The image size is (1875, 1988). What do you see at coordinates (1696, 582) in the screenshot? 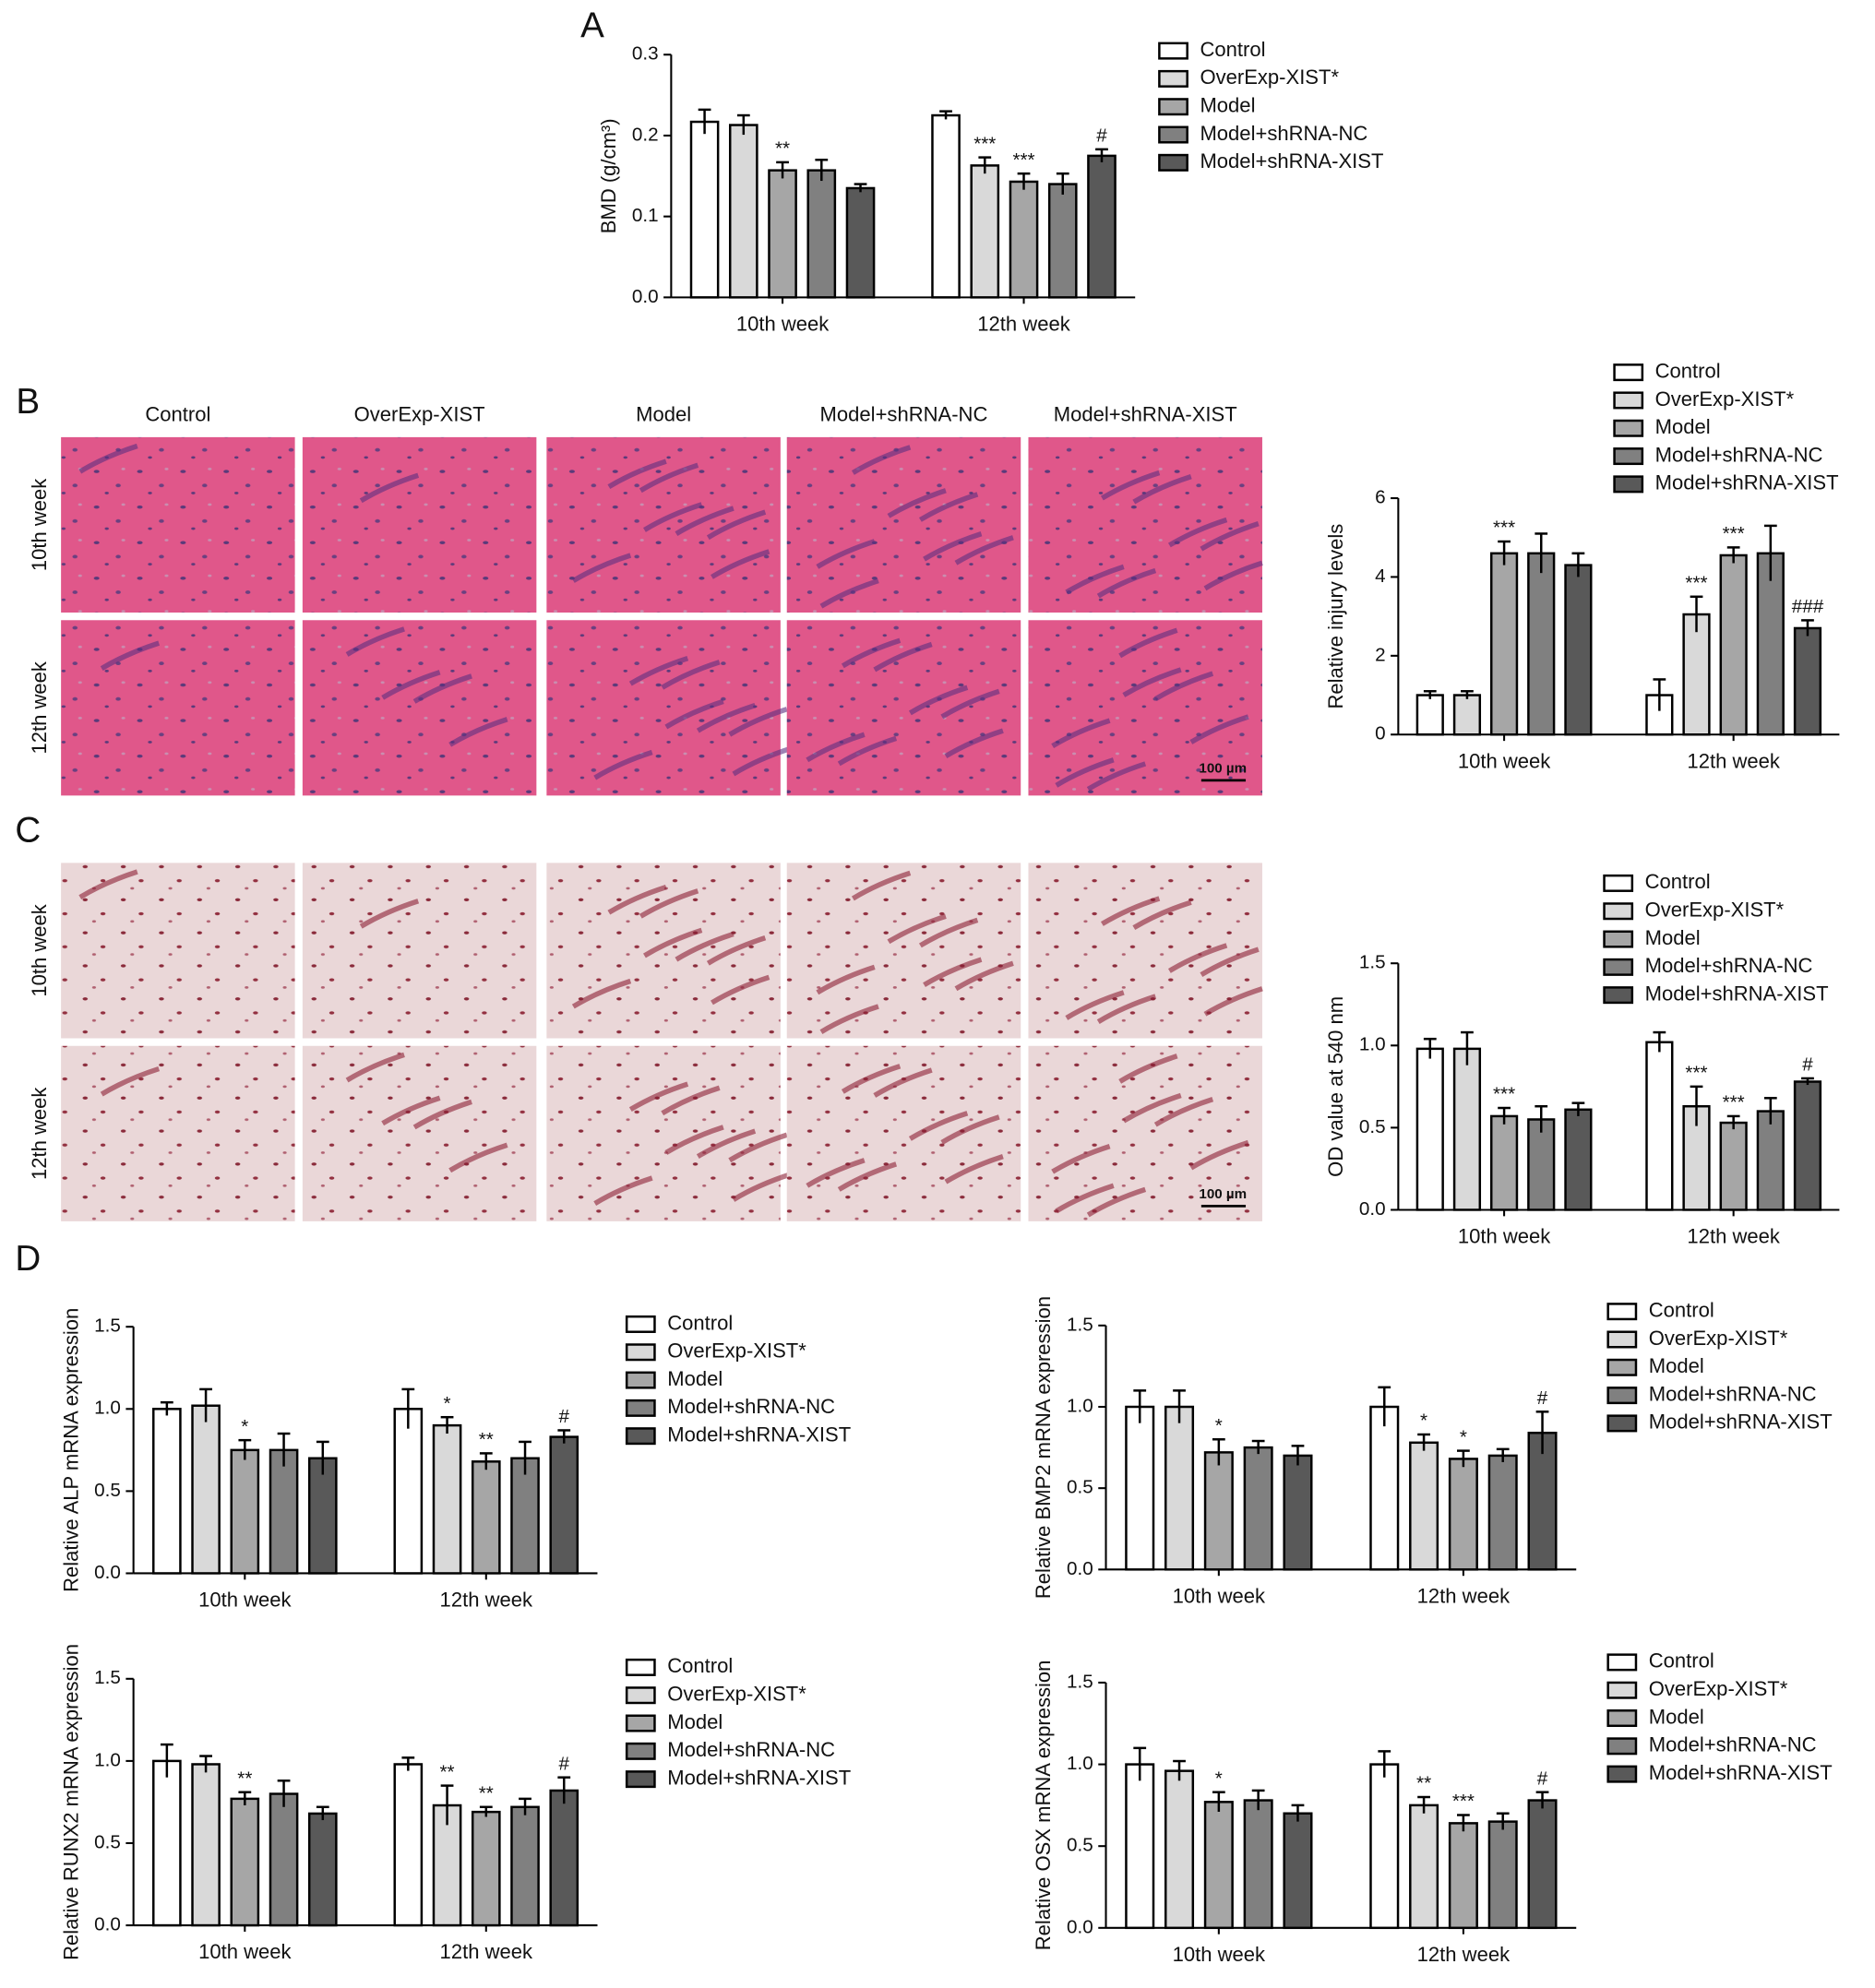
I see `significance-label: ***` at bounding box center [1696, 582].